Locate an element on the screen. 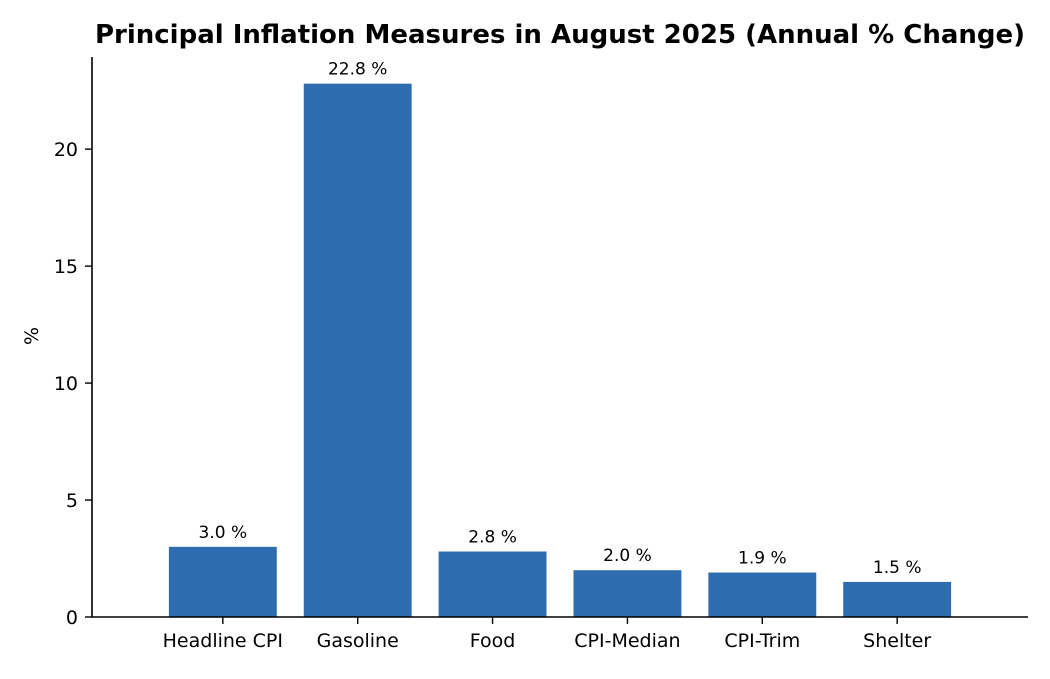 This screenshot has height=679, width=1050. y-tick-label: 20 is located at coordinates (66, 150).